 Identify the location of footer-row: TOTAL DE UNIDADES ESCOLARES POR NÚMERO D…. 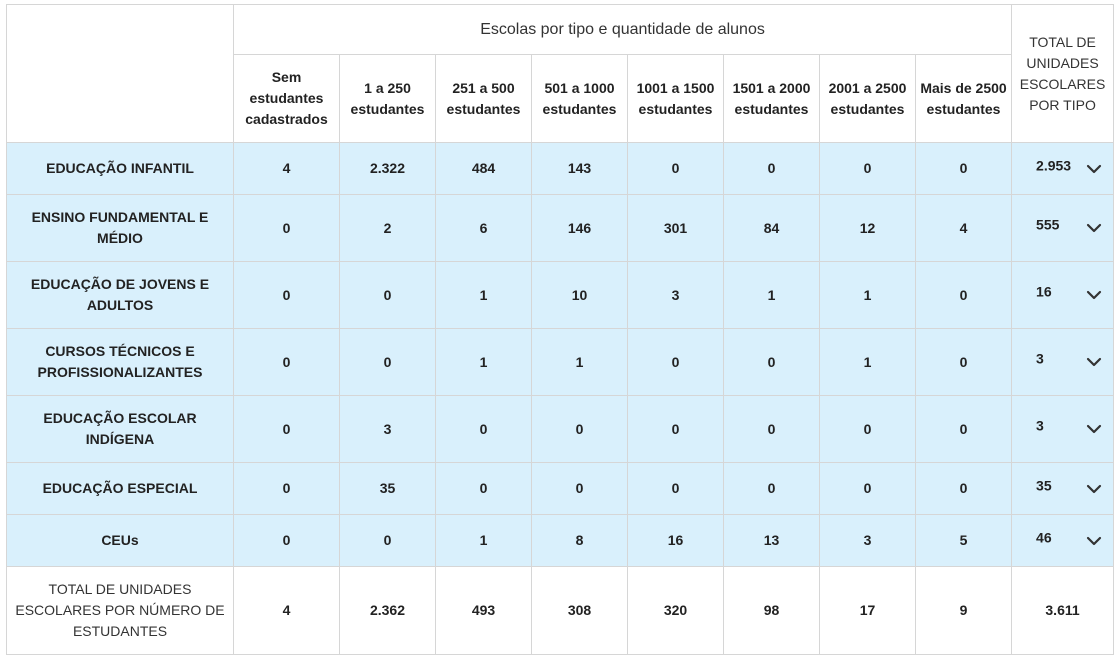
(560, 610).